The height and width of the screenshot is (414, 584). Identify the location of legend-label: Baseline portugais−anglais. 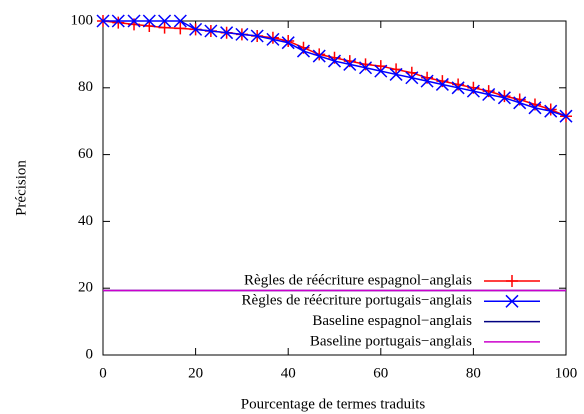
(391, 341).